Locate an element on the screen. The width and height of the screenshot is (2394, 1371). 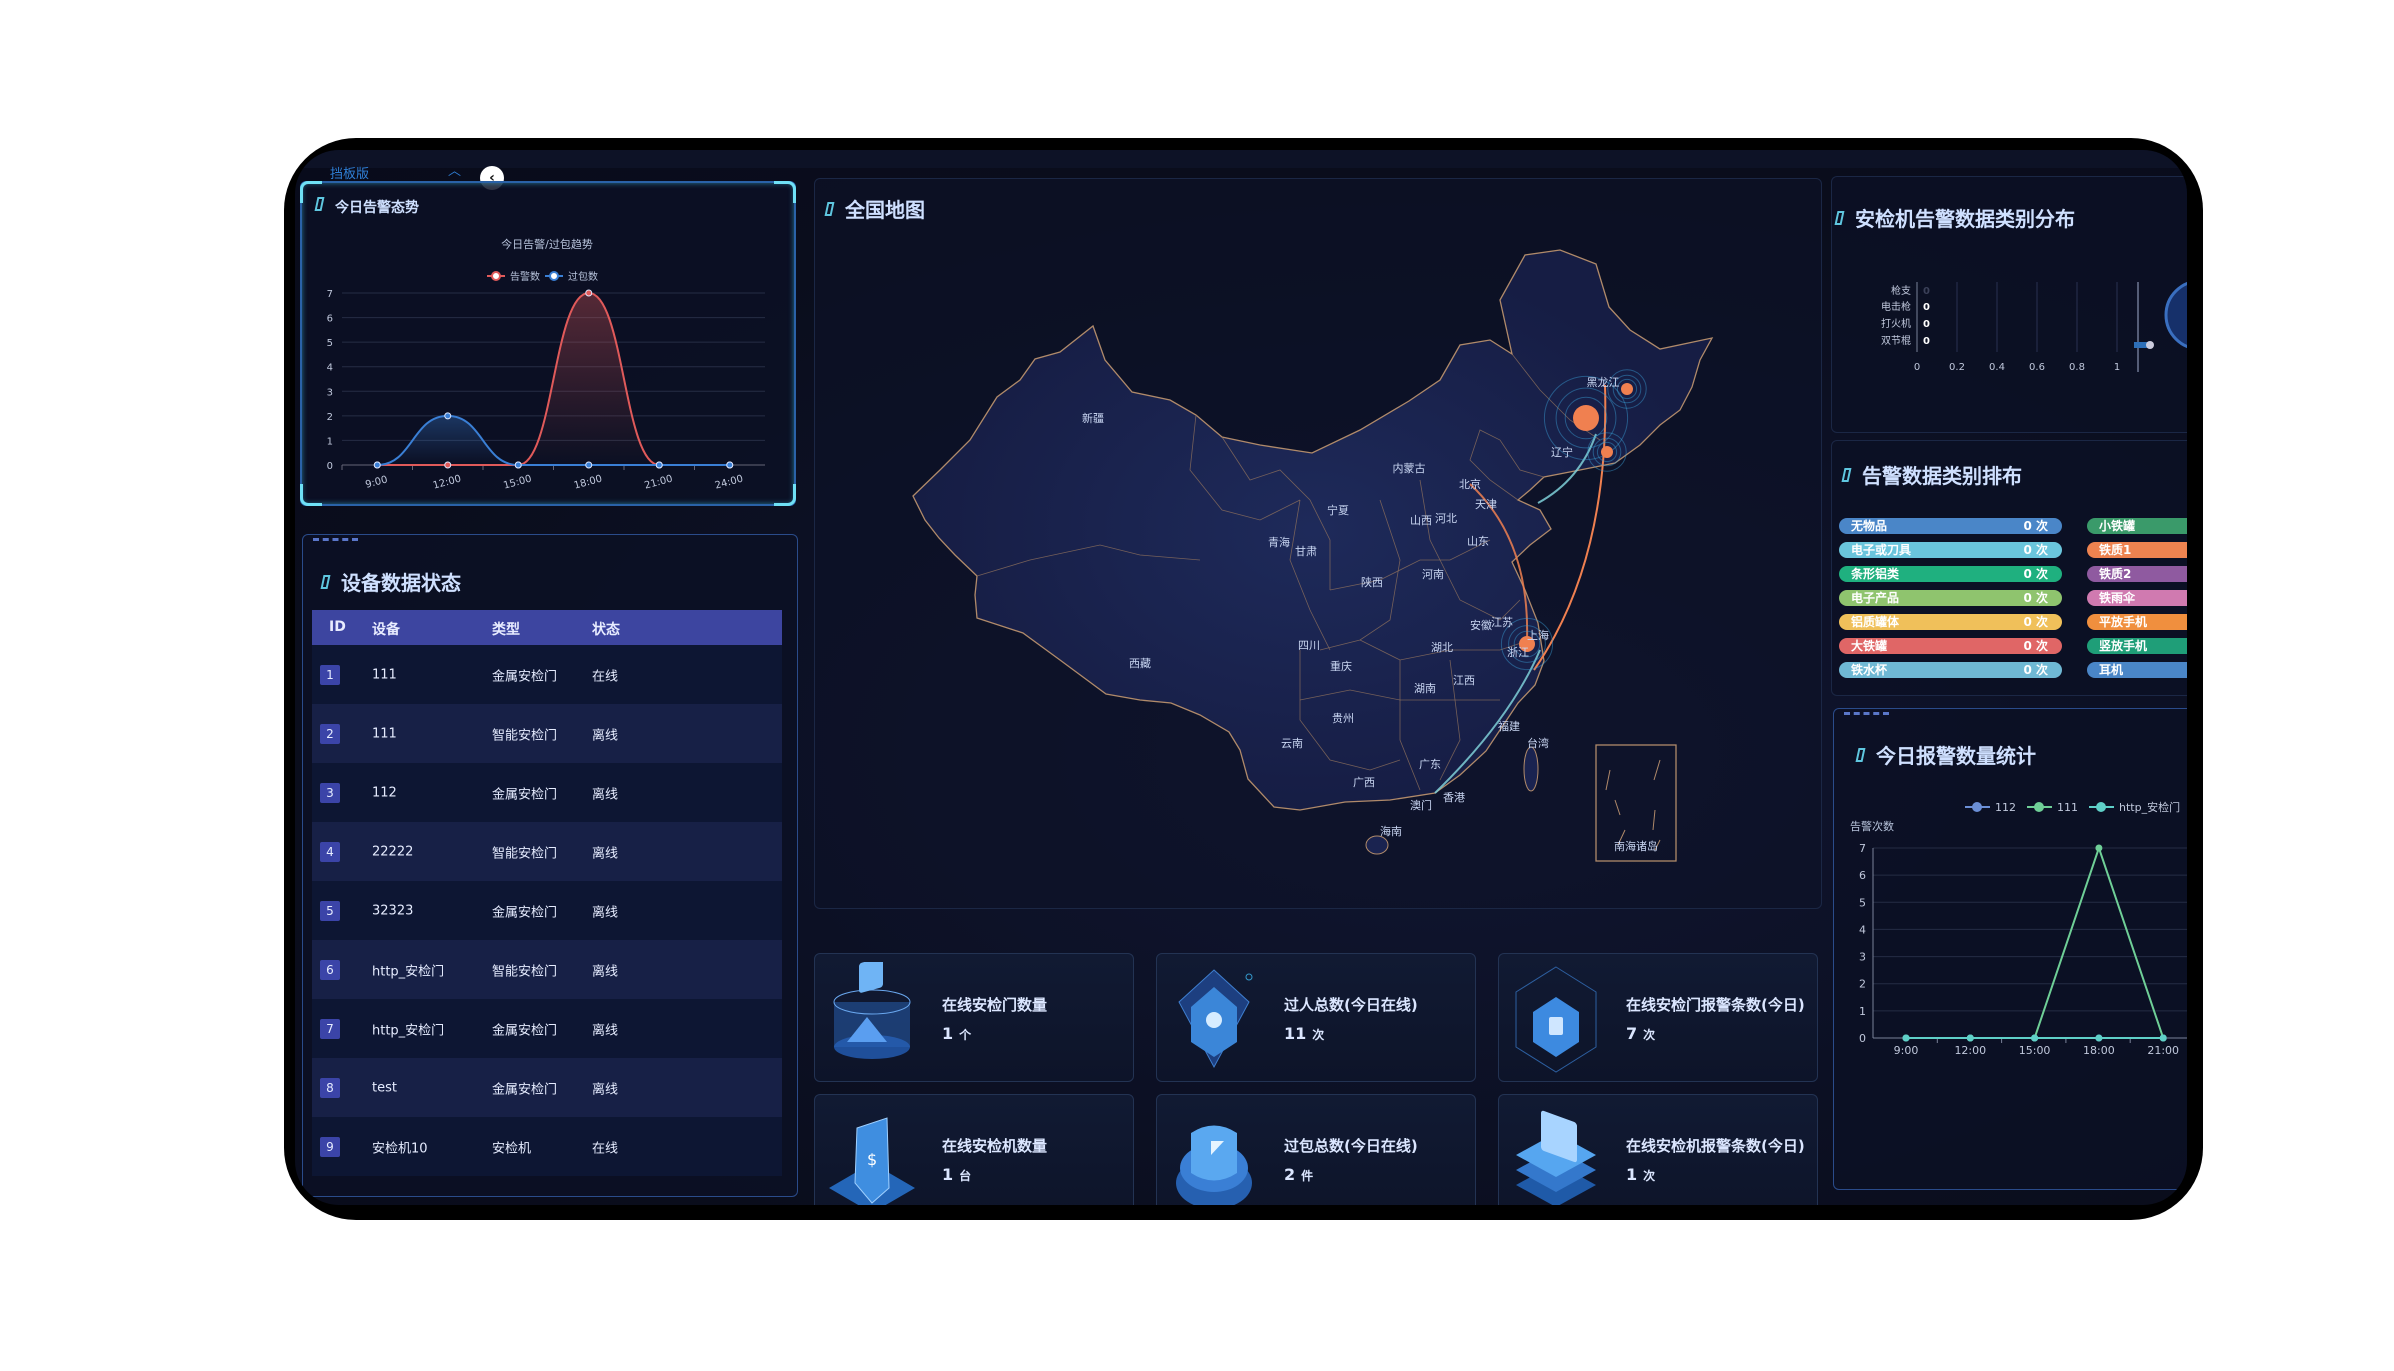
table-row: 8 test 金属安检门 离线 is located at coordinates (547, 1087).